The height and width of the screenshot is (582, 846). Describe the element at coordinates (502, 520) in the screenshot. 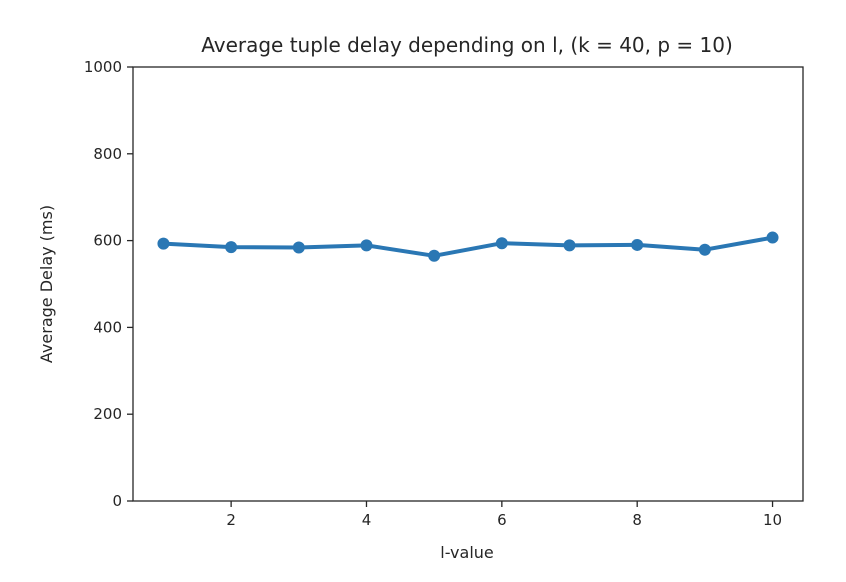

I see `x-tick-label: 6` at that location.